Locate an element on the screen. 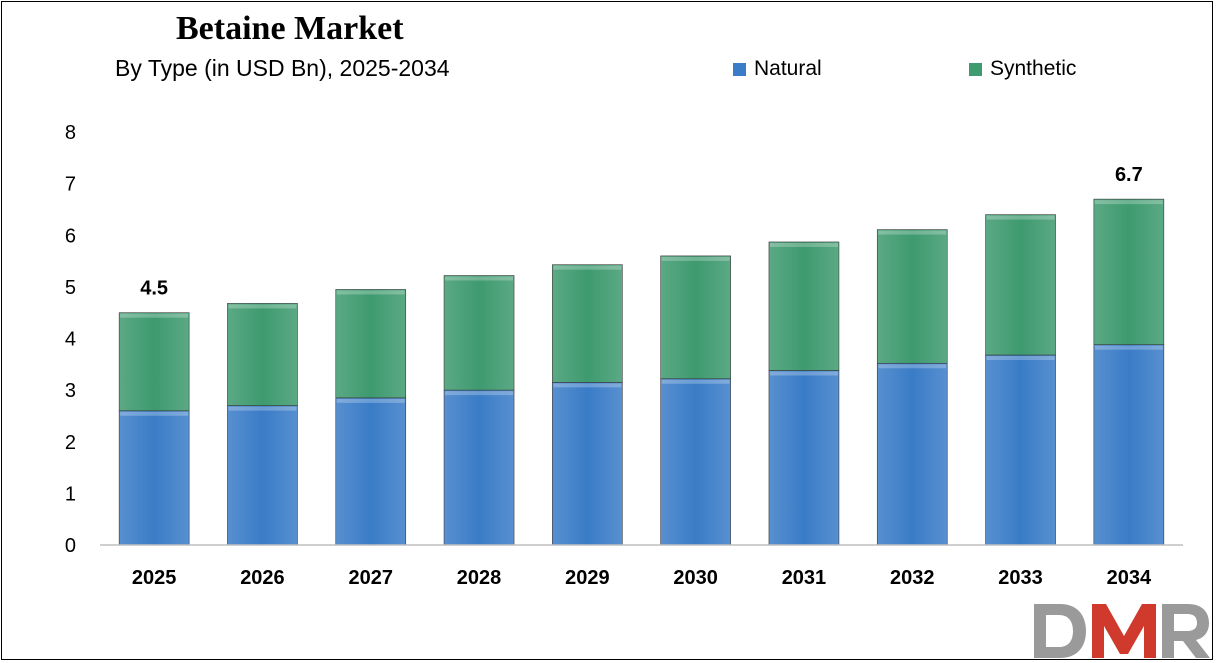 Image resolution: width=1216 pixels, height=663 pixels. total-label-2034: 6.7 is located at coordinates (1129, 175).